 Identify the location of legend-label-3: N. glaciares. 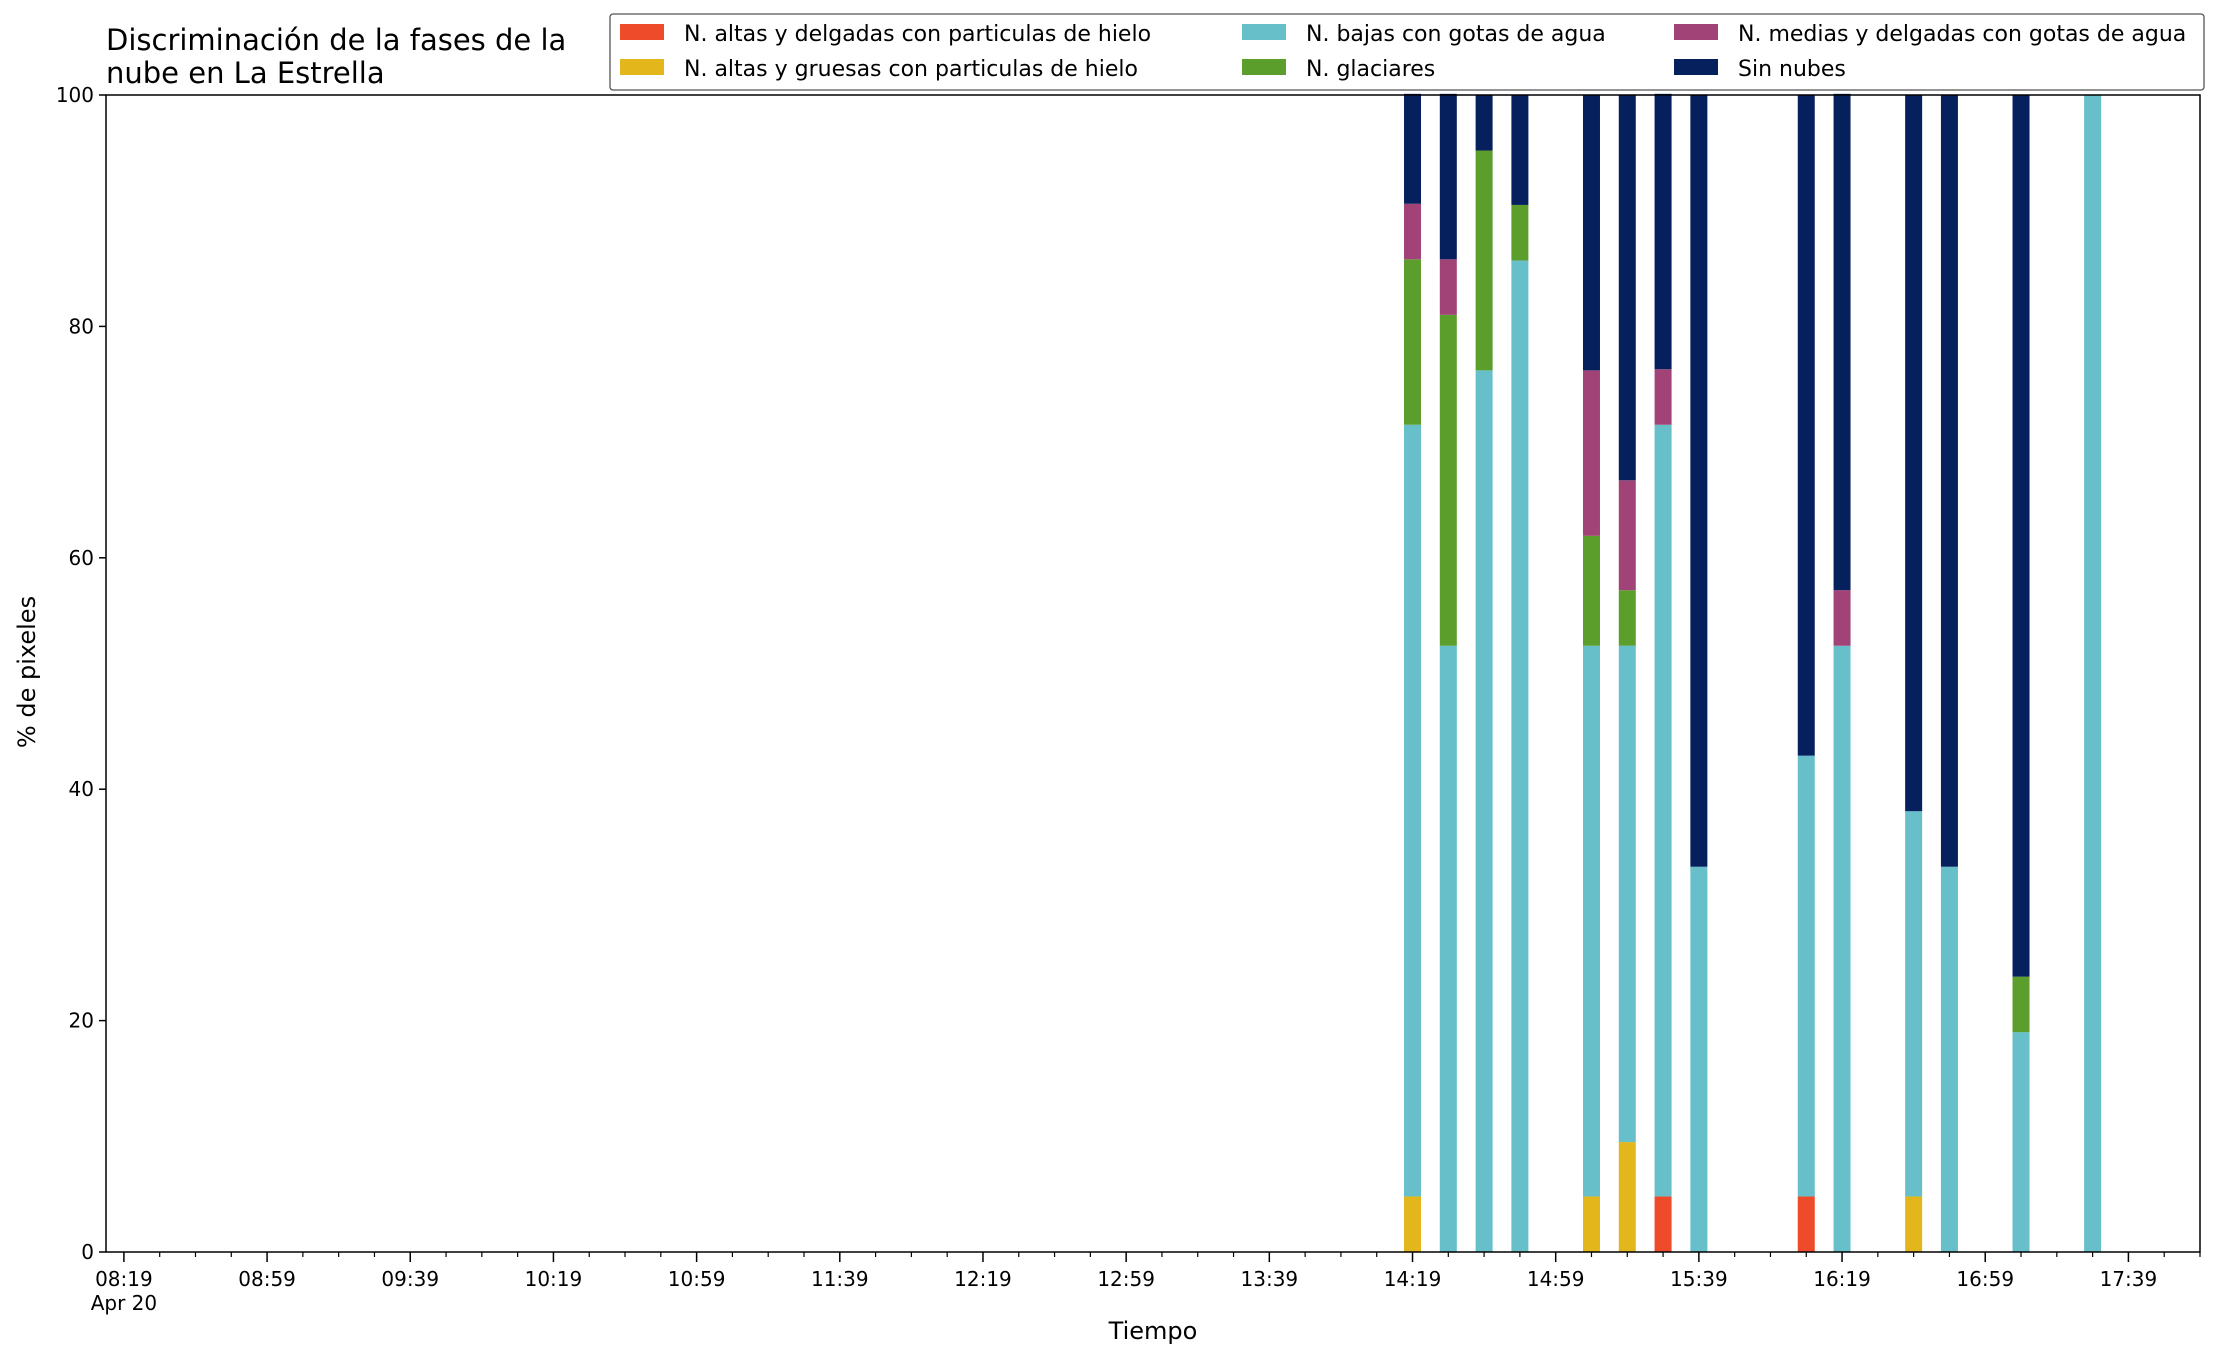
(1370, 69).